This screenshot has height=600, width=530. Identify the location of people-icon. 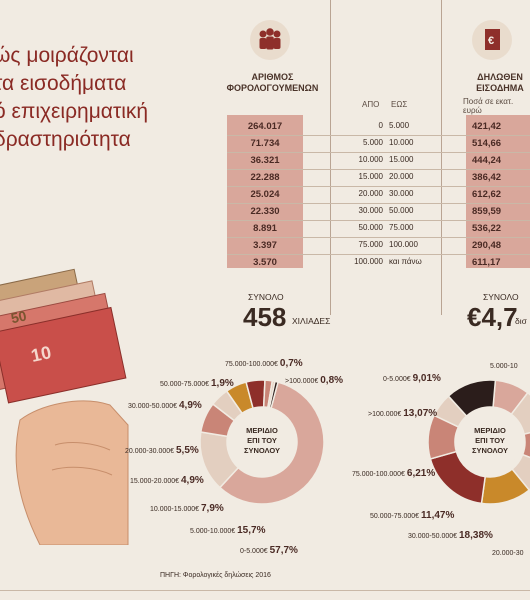
(270, 40).